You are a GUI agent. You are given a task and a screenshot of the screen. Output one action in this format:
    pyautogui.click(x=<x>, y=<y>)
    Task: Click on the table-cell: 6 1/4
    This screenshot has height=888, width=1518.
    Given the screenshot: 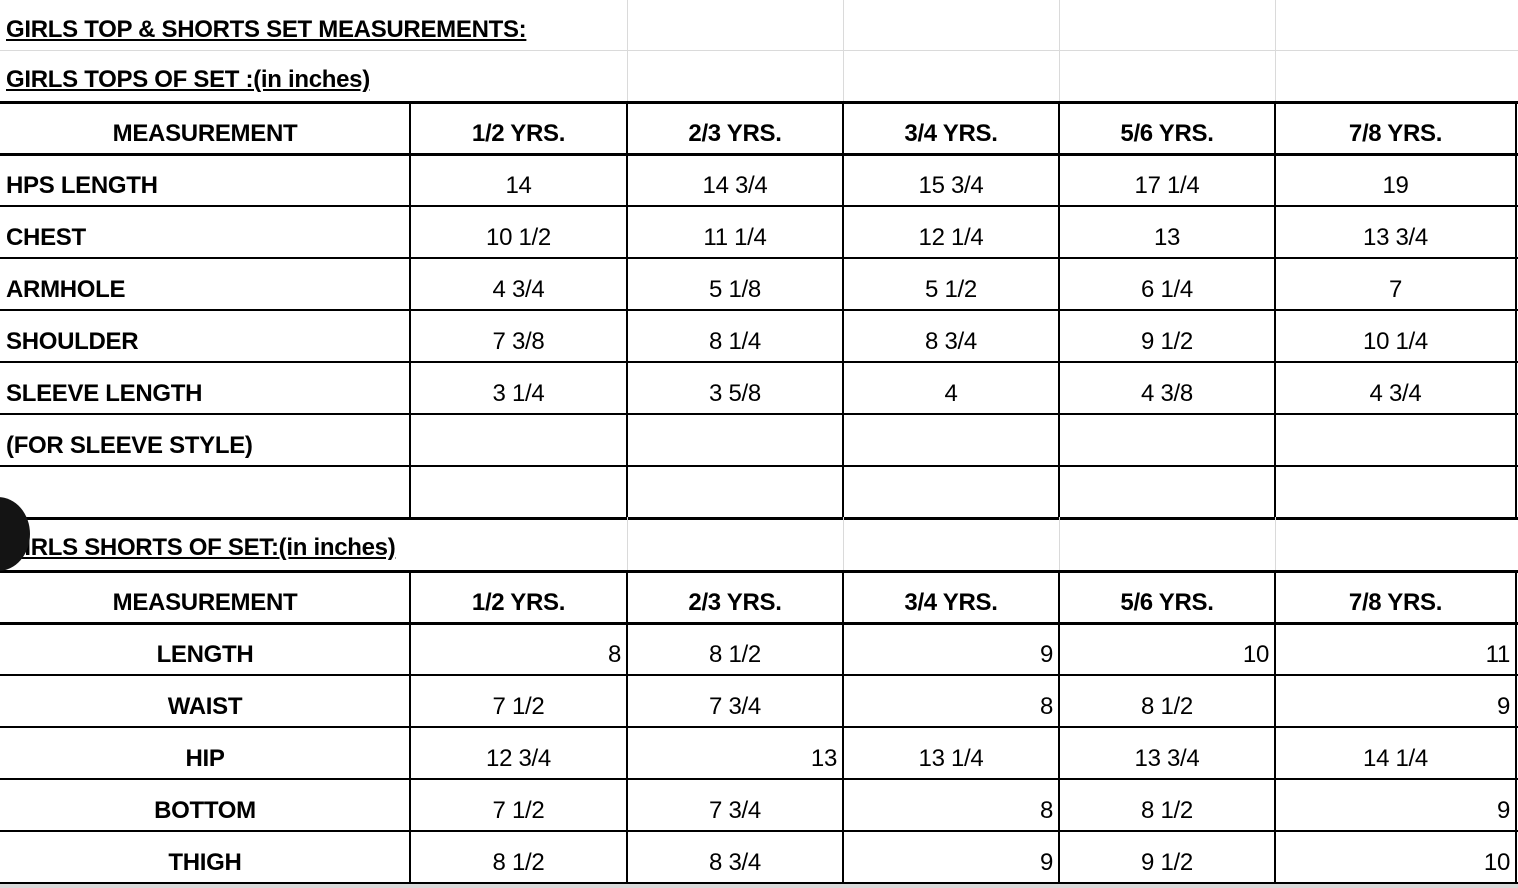 What is the action you would take?
    pyautogui.click(x=1167, y=289)
    